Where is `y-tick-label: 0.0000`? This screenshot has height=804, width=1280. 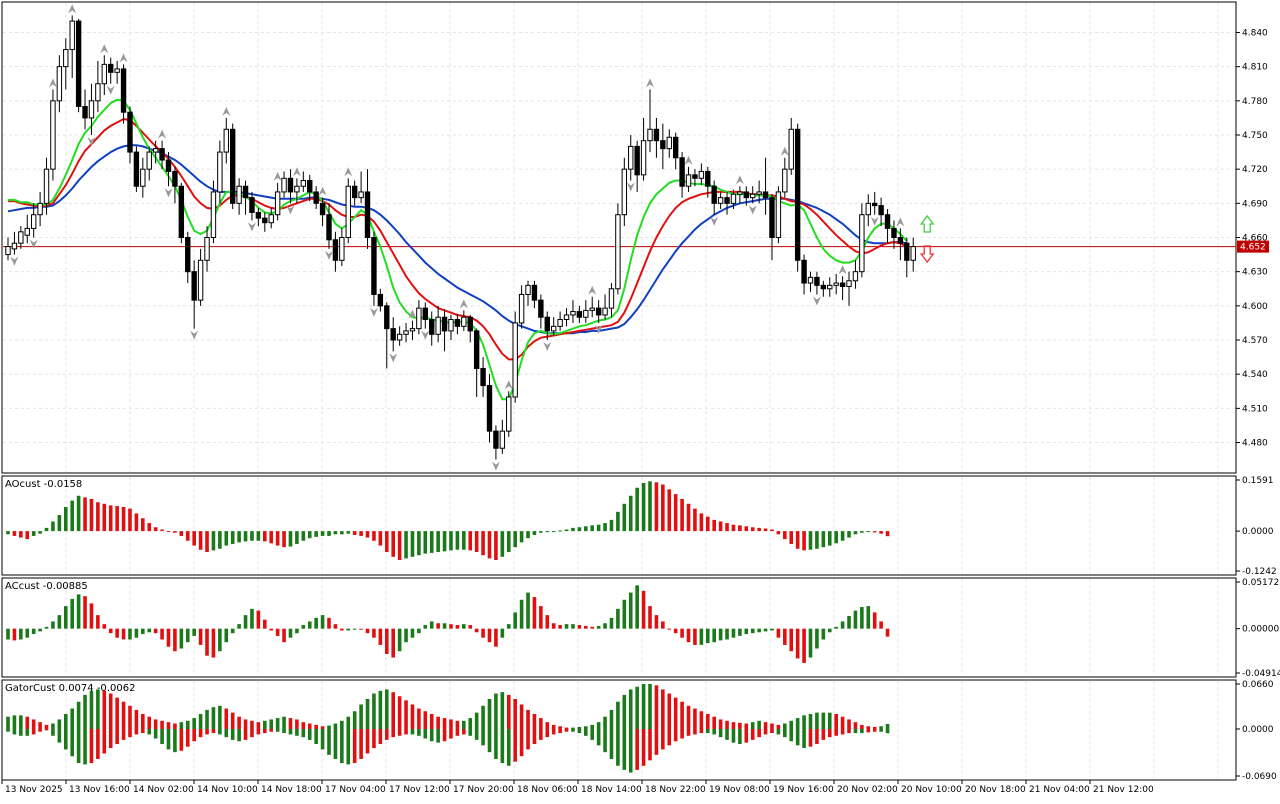
y-tick-label: 0.0000 is located at coordinates (1258, 730).